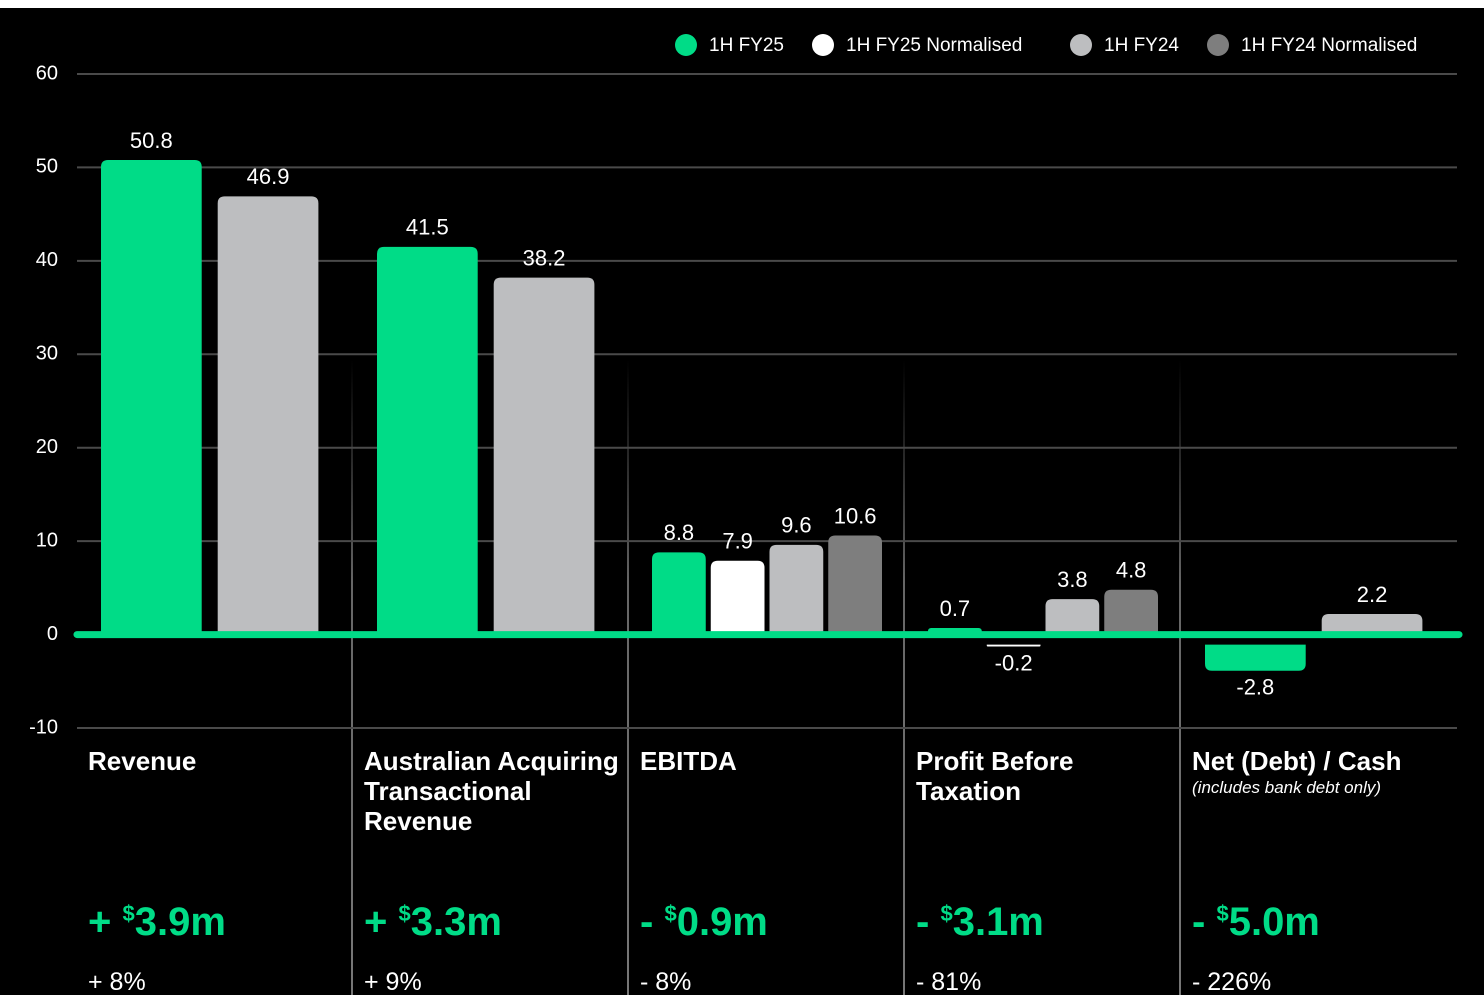 This screenshot has height=995, width=1484. I want to click on change-amount: 0.9m, so click(722, 922).